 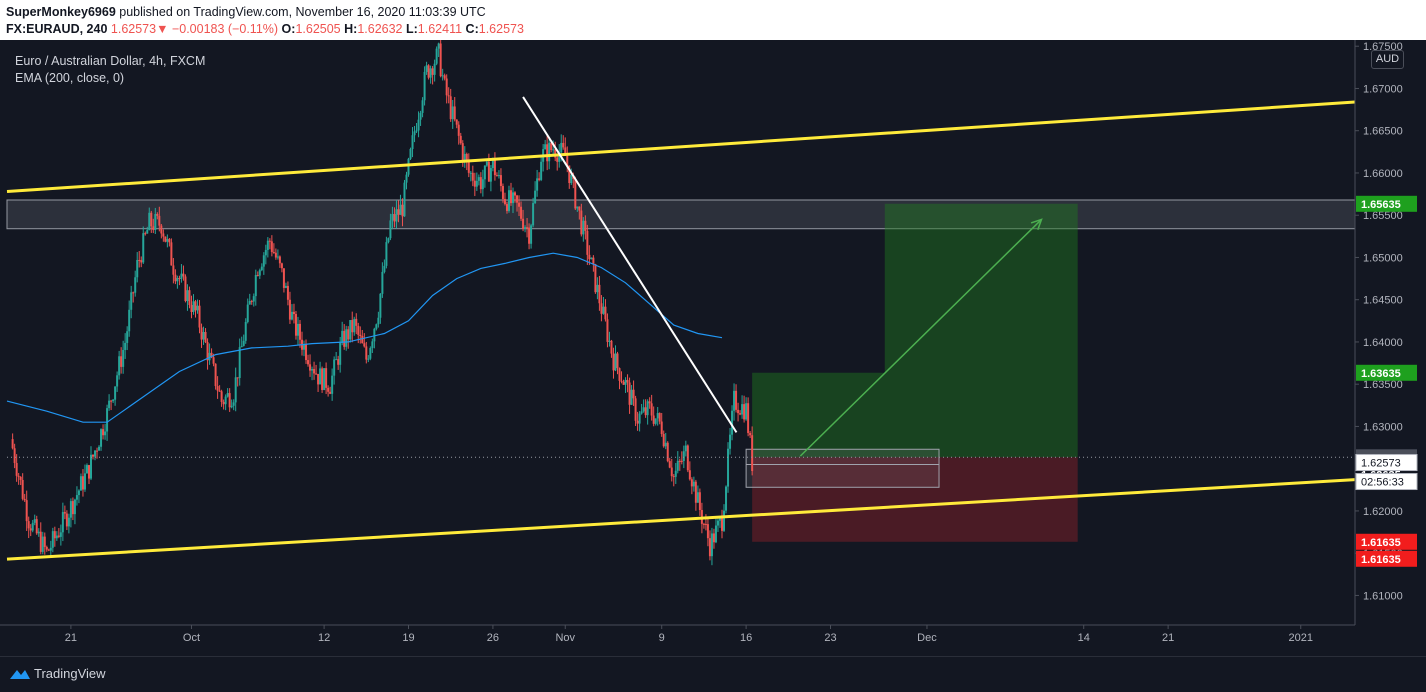 What do you see at coordinates (1383, 258) in the screenshot?
I see `y-tick-label: 1.65000` at bounding box center [1383, 258].